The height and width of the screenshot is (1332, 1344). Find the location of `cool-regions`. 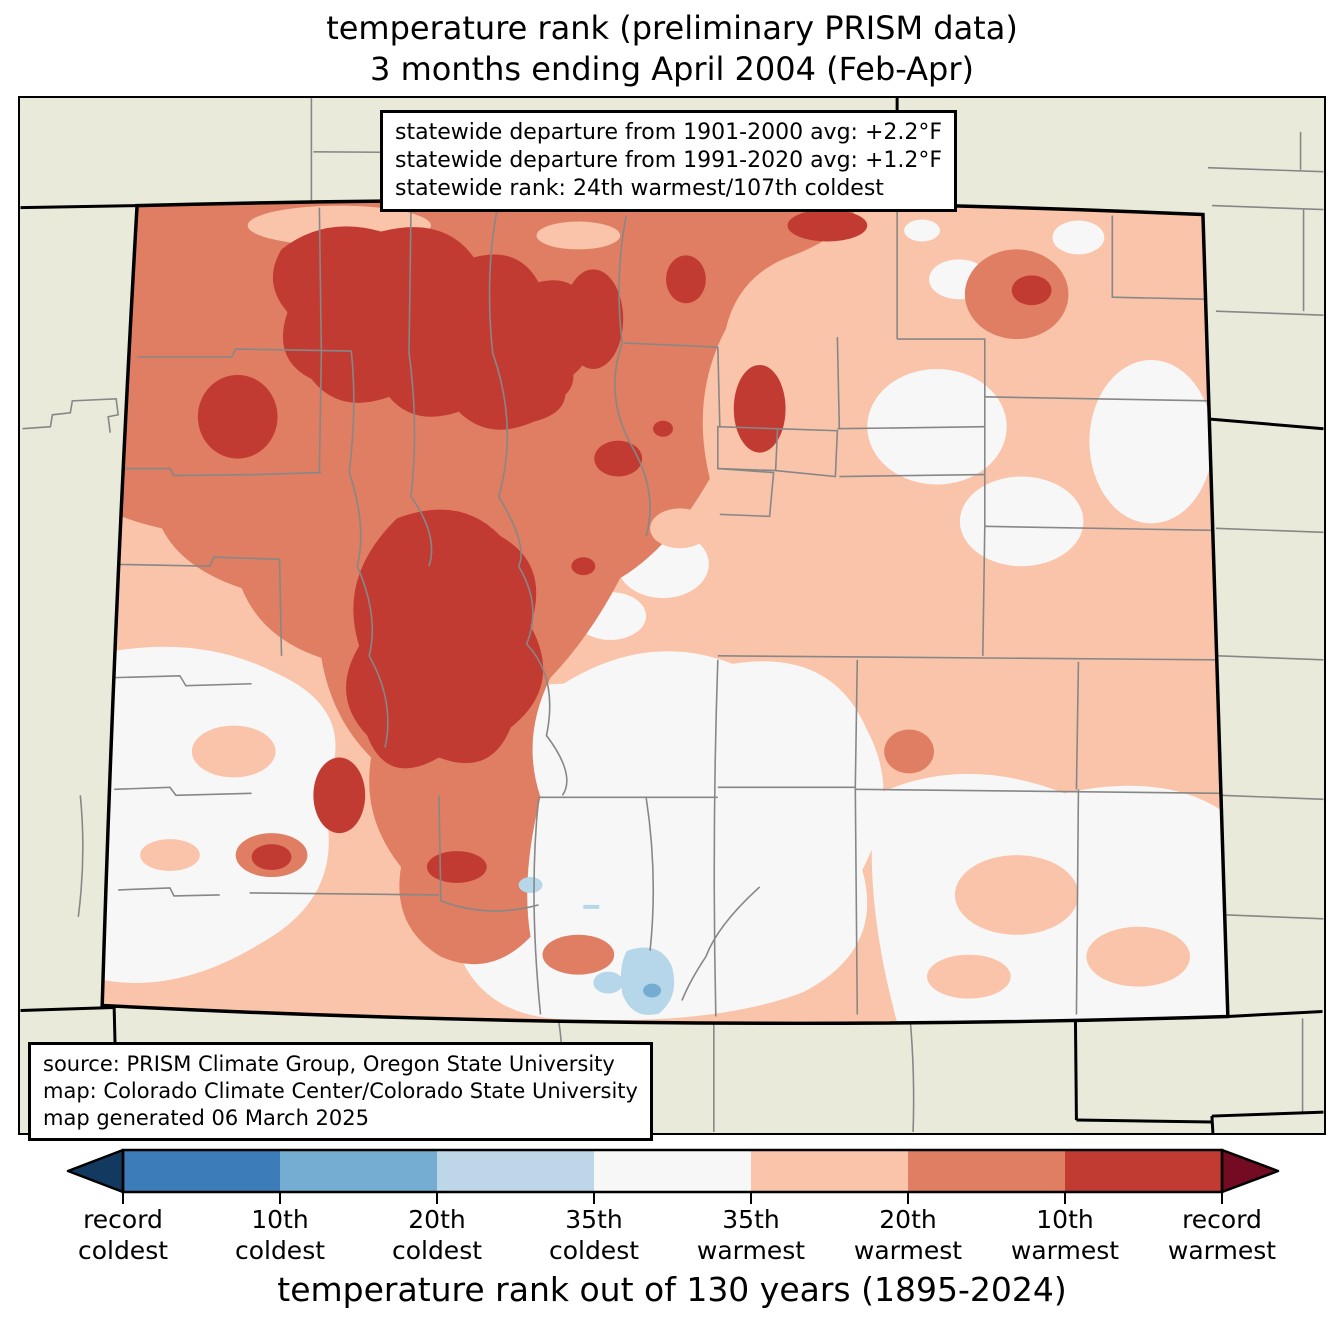

cool-regions is located at coordinates (596, 945).